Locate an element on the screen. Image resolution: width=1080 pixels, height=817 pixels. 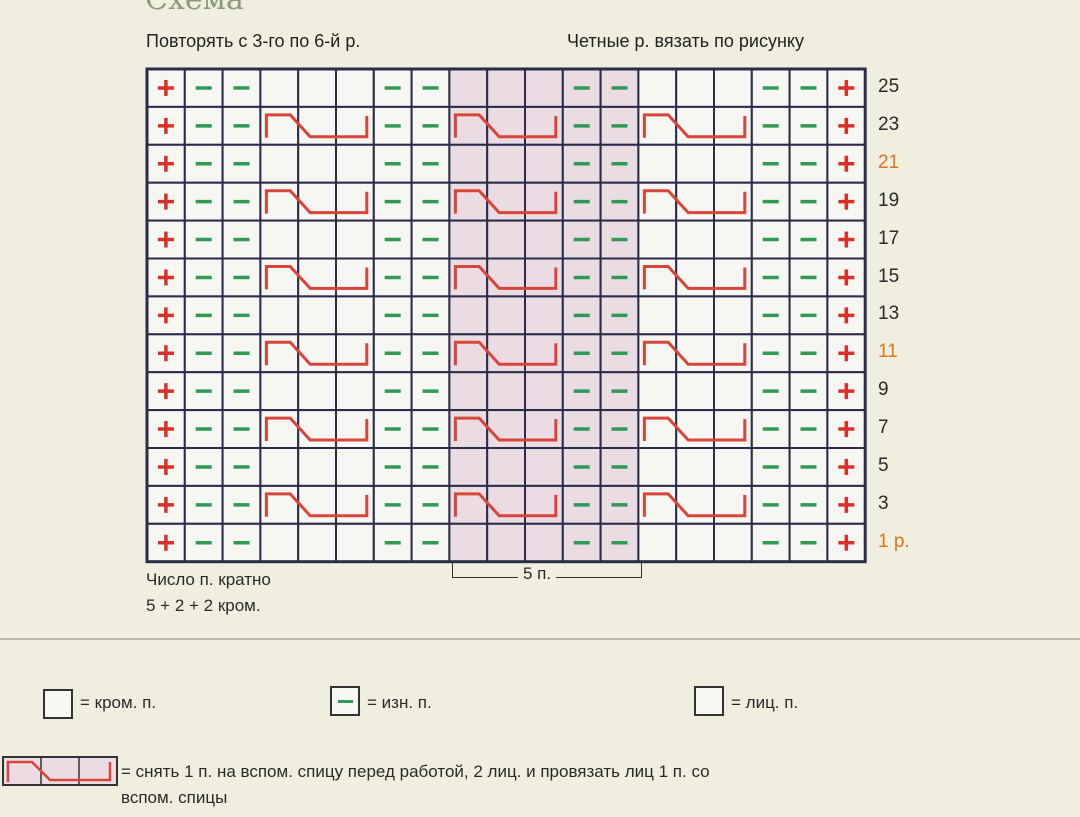
row-number-label: 15 is located at coordinates (889, 276).